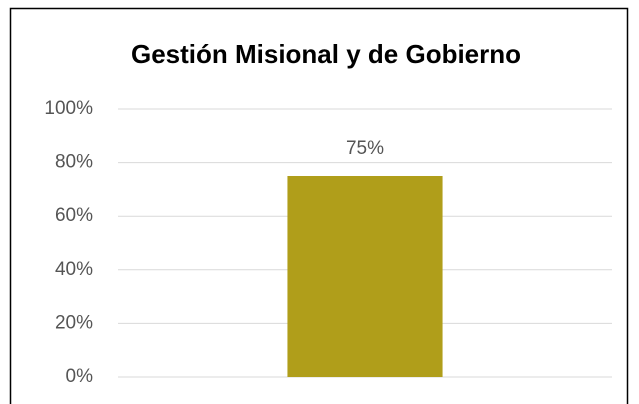 This screenshot has height=404, width=639. I want to click on y-tick-label: 80%, so click(74, 162).